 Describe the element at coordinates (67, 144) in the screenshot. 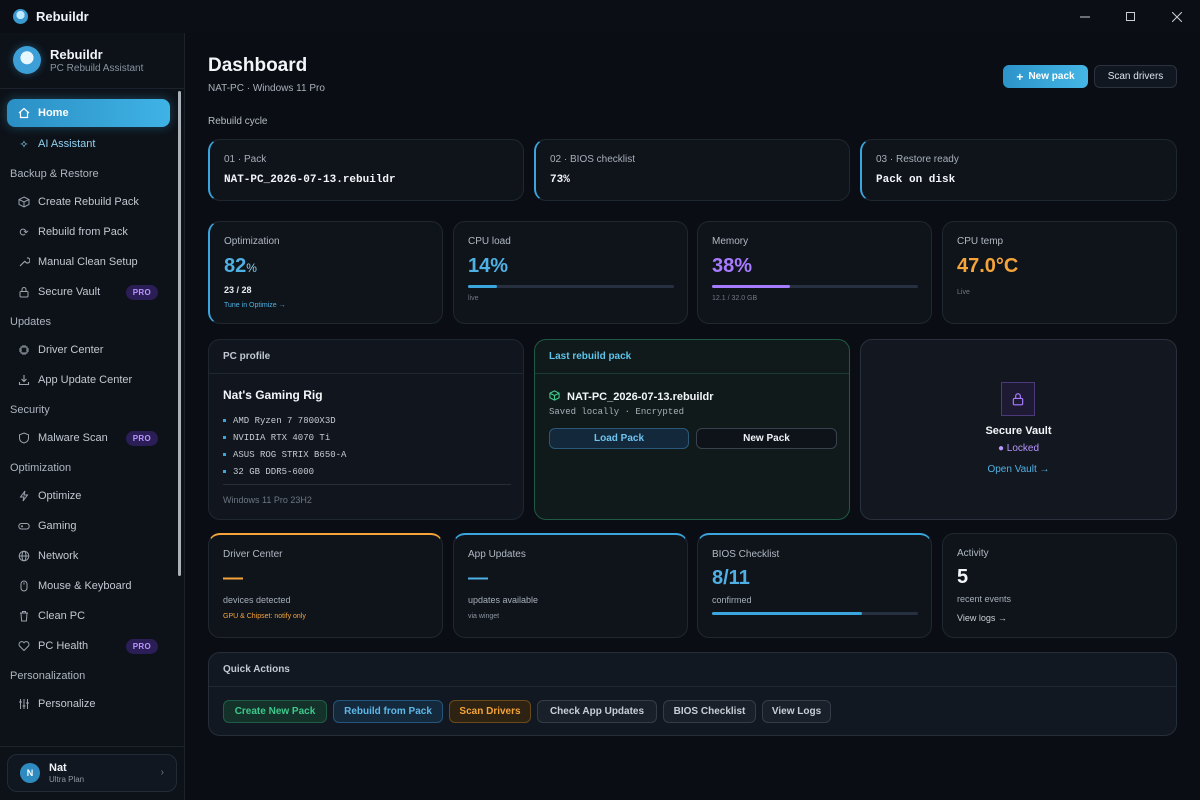

I see `sidebar-item-label: AI Assistant` at that location.